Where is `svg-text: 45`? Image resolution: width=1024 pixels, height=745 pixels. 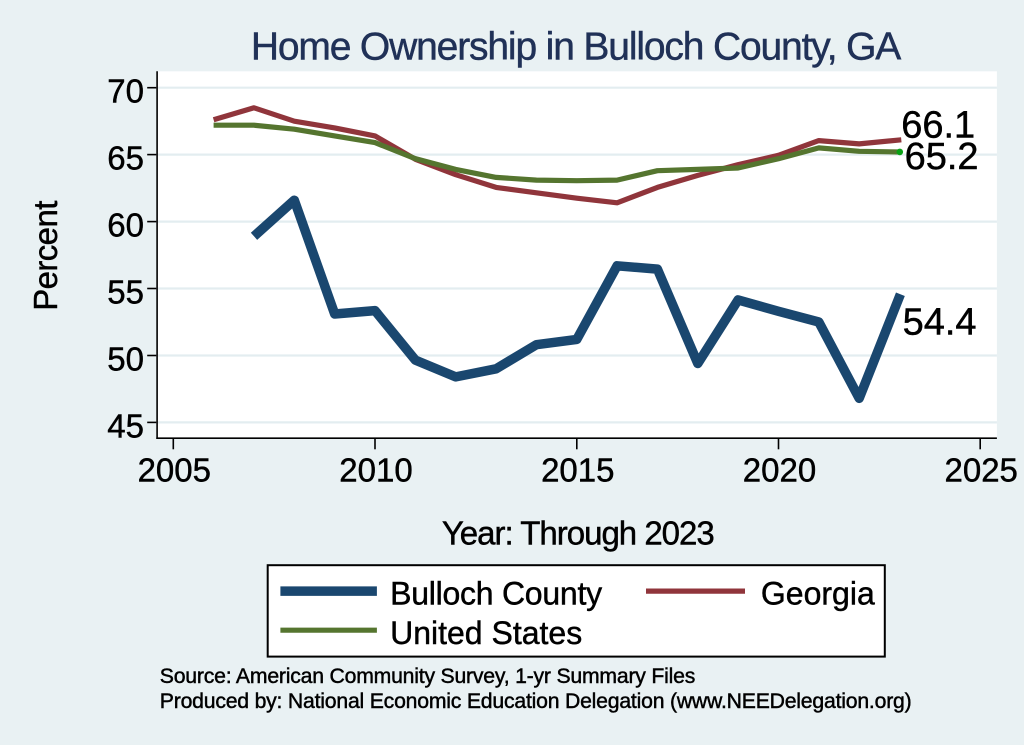
svg-text: 45 is located at coordinates (125, 425).